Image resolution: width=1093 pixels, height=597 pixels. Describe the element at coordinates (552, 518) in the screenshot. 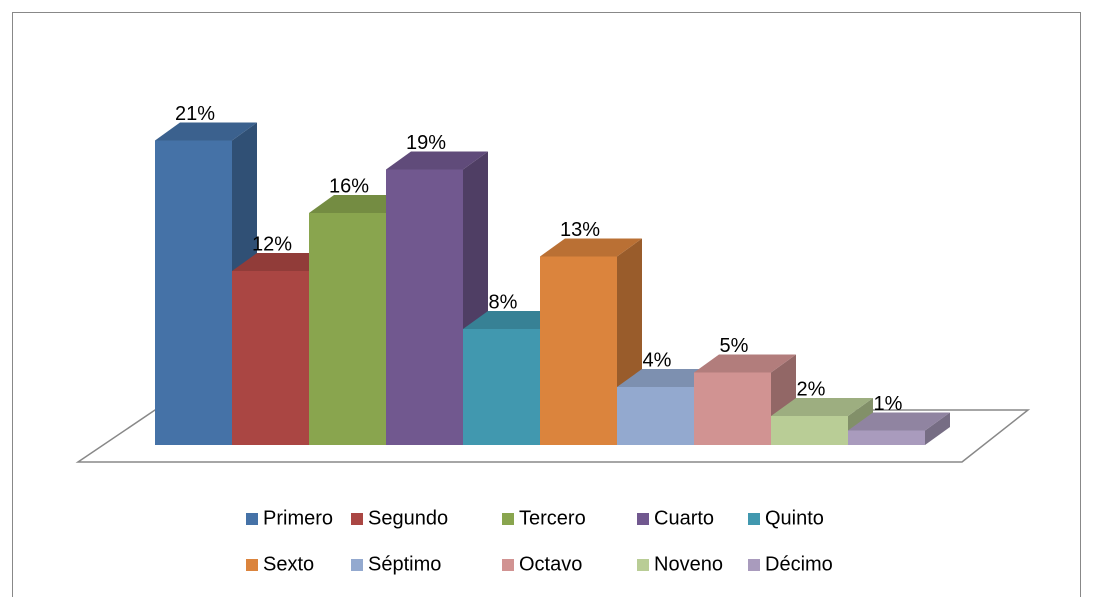

I see `legend-label: Tercero` at that location.